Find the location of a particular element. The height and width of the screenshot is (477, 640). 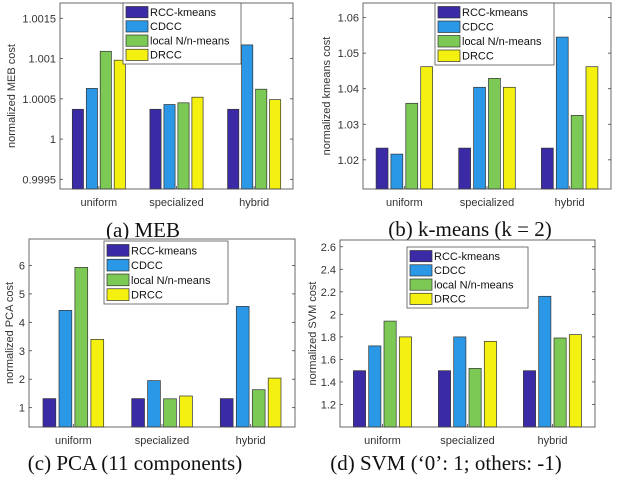

y-axis-label: normalized kmeans cost is located at coordinates (327, 96).